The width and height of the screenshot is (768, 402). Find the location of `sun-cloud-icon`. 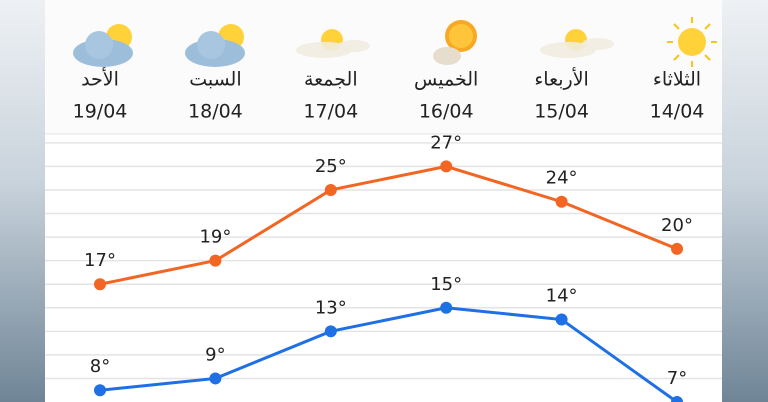

sun-cloud-icon is located at coordinates (455, 42).